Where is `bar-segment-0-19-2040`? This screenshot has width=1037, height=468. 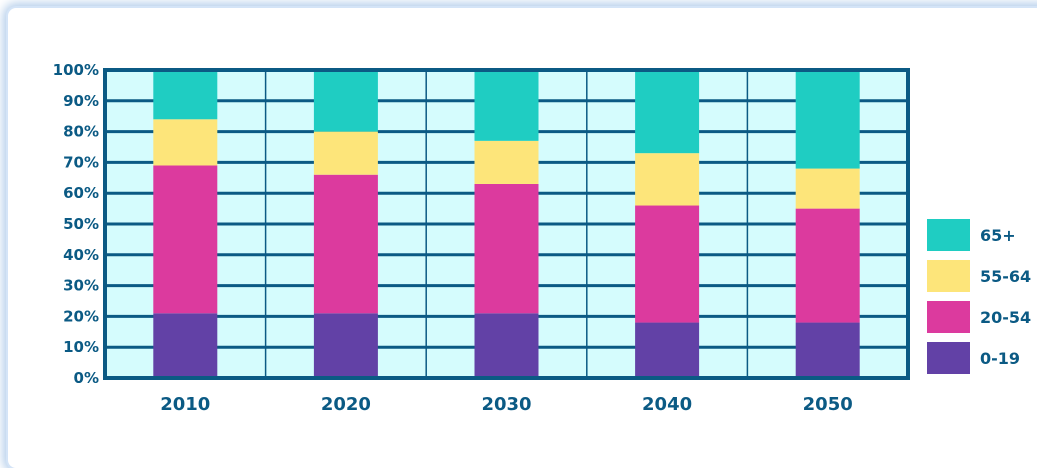
bar-segment-0-19-2040 is located at coordinates (667, 350).